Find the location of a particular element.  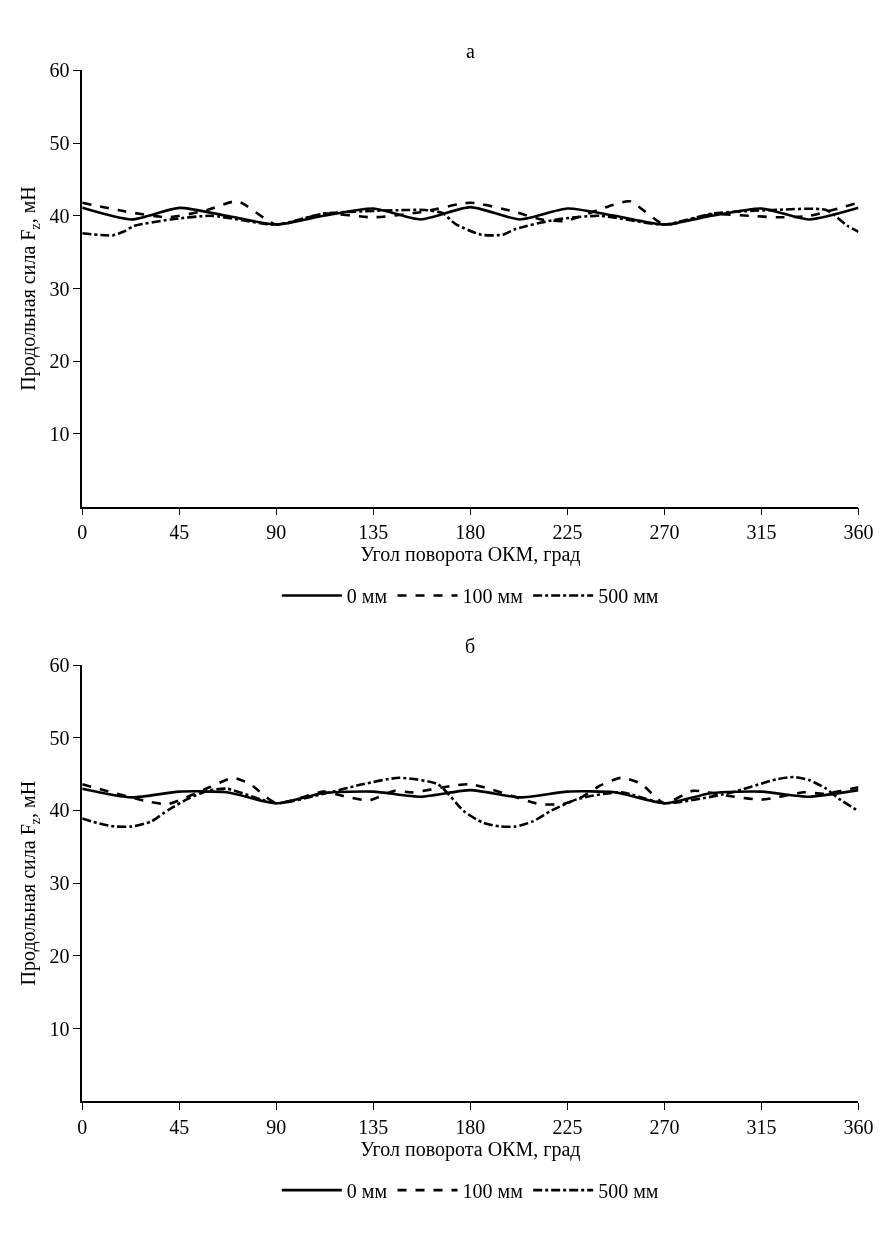

chart-title: а is located at coordinates (470, 51).